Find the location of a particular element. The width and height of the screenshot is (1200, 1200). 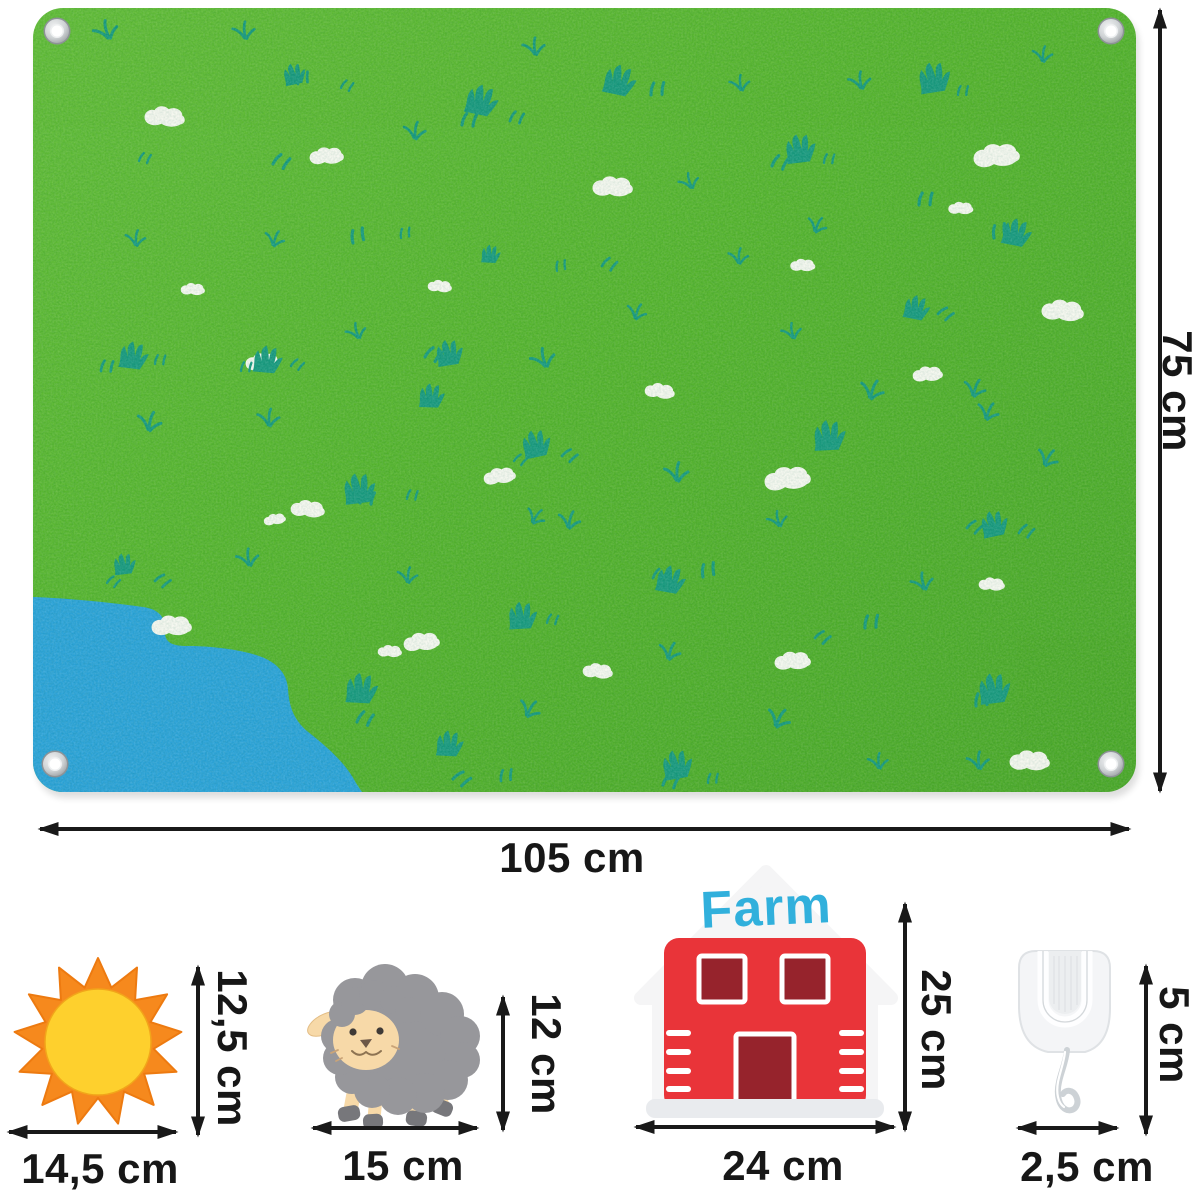

farmhouse-height-label: 25 cm is located at coordinates (936, 1030).